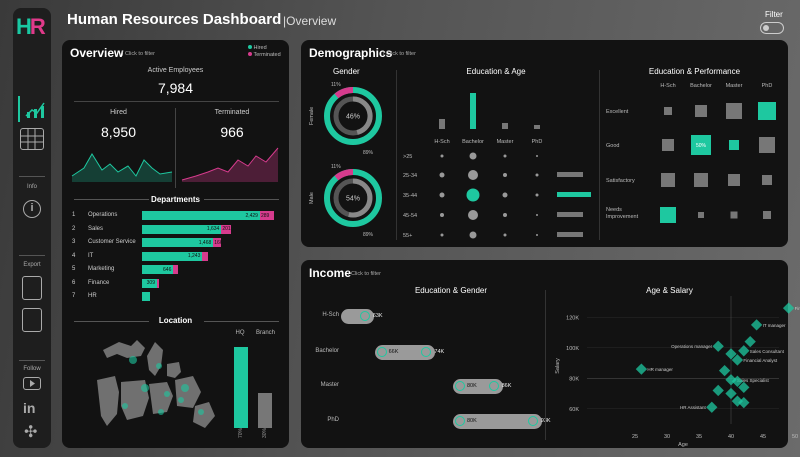 This screenshot has width=800, height=457. What do you see at coordinates (31, 432) in the screenshot?
I see `tableau-icon: ✣` at bounding box center [31, 432].